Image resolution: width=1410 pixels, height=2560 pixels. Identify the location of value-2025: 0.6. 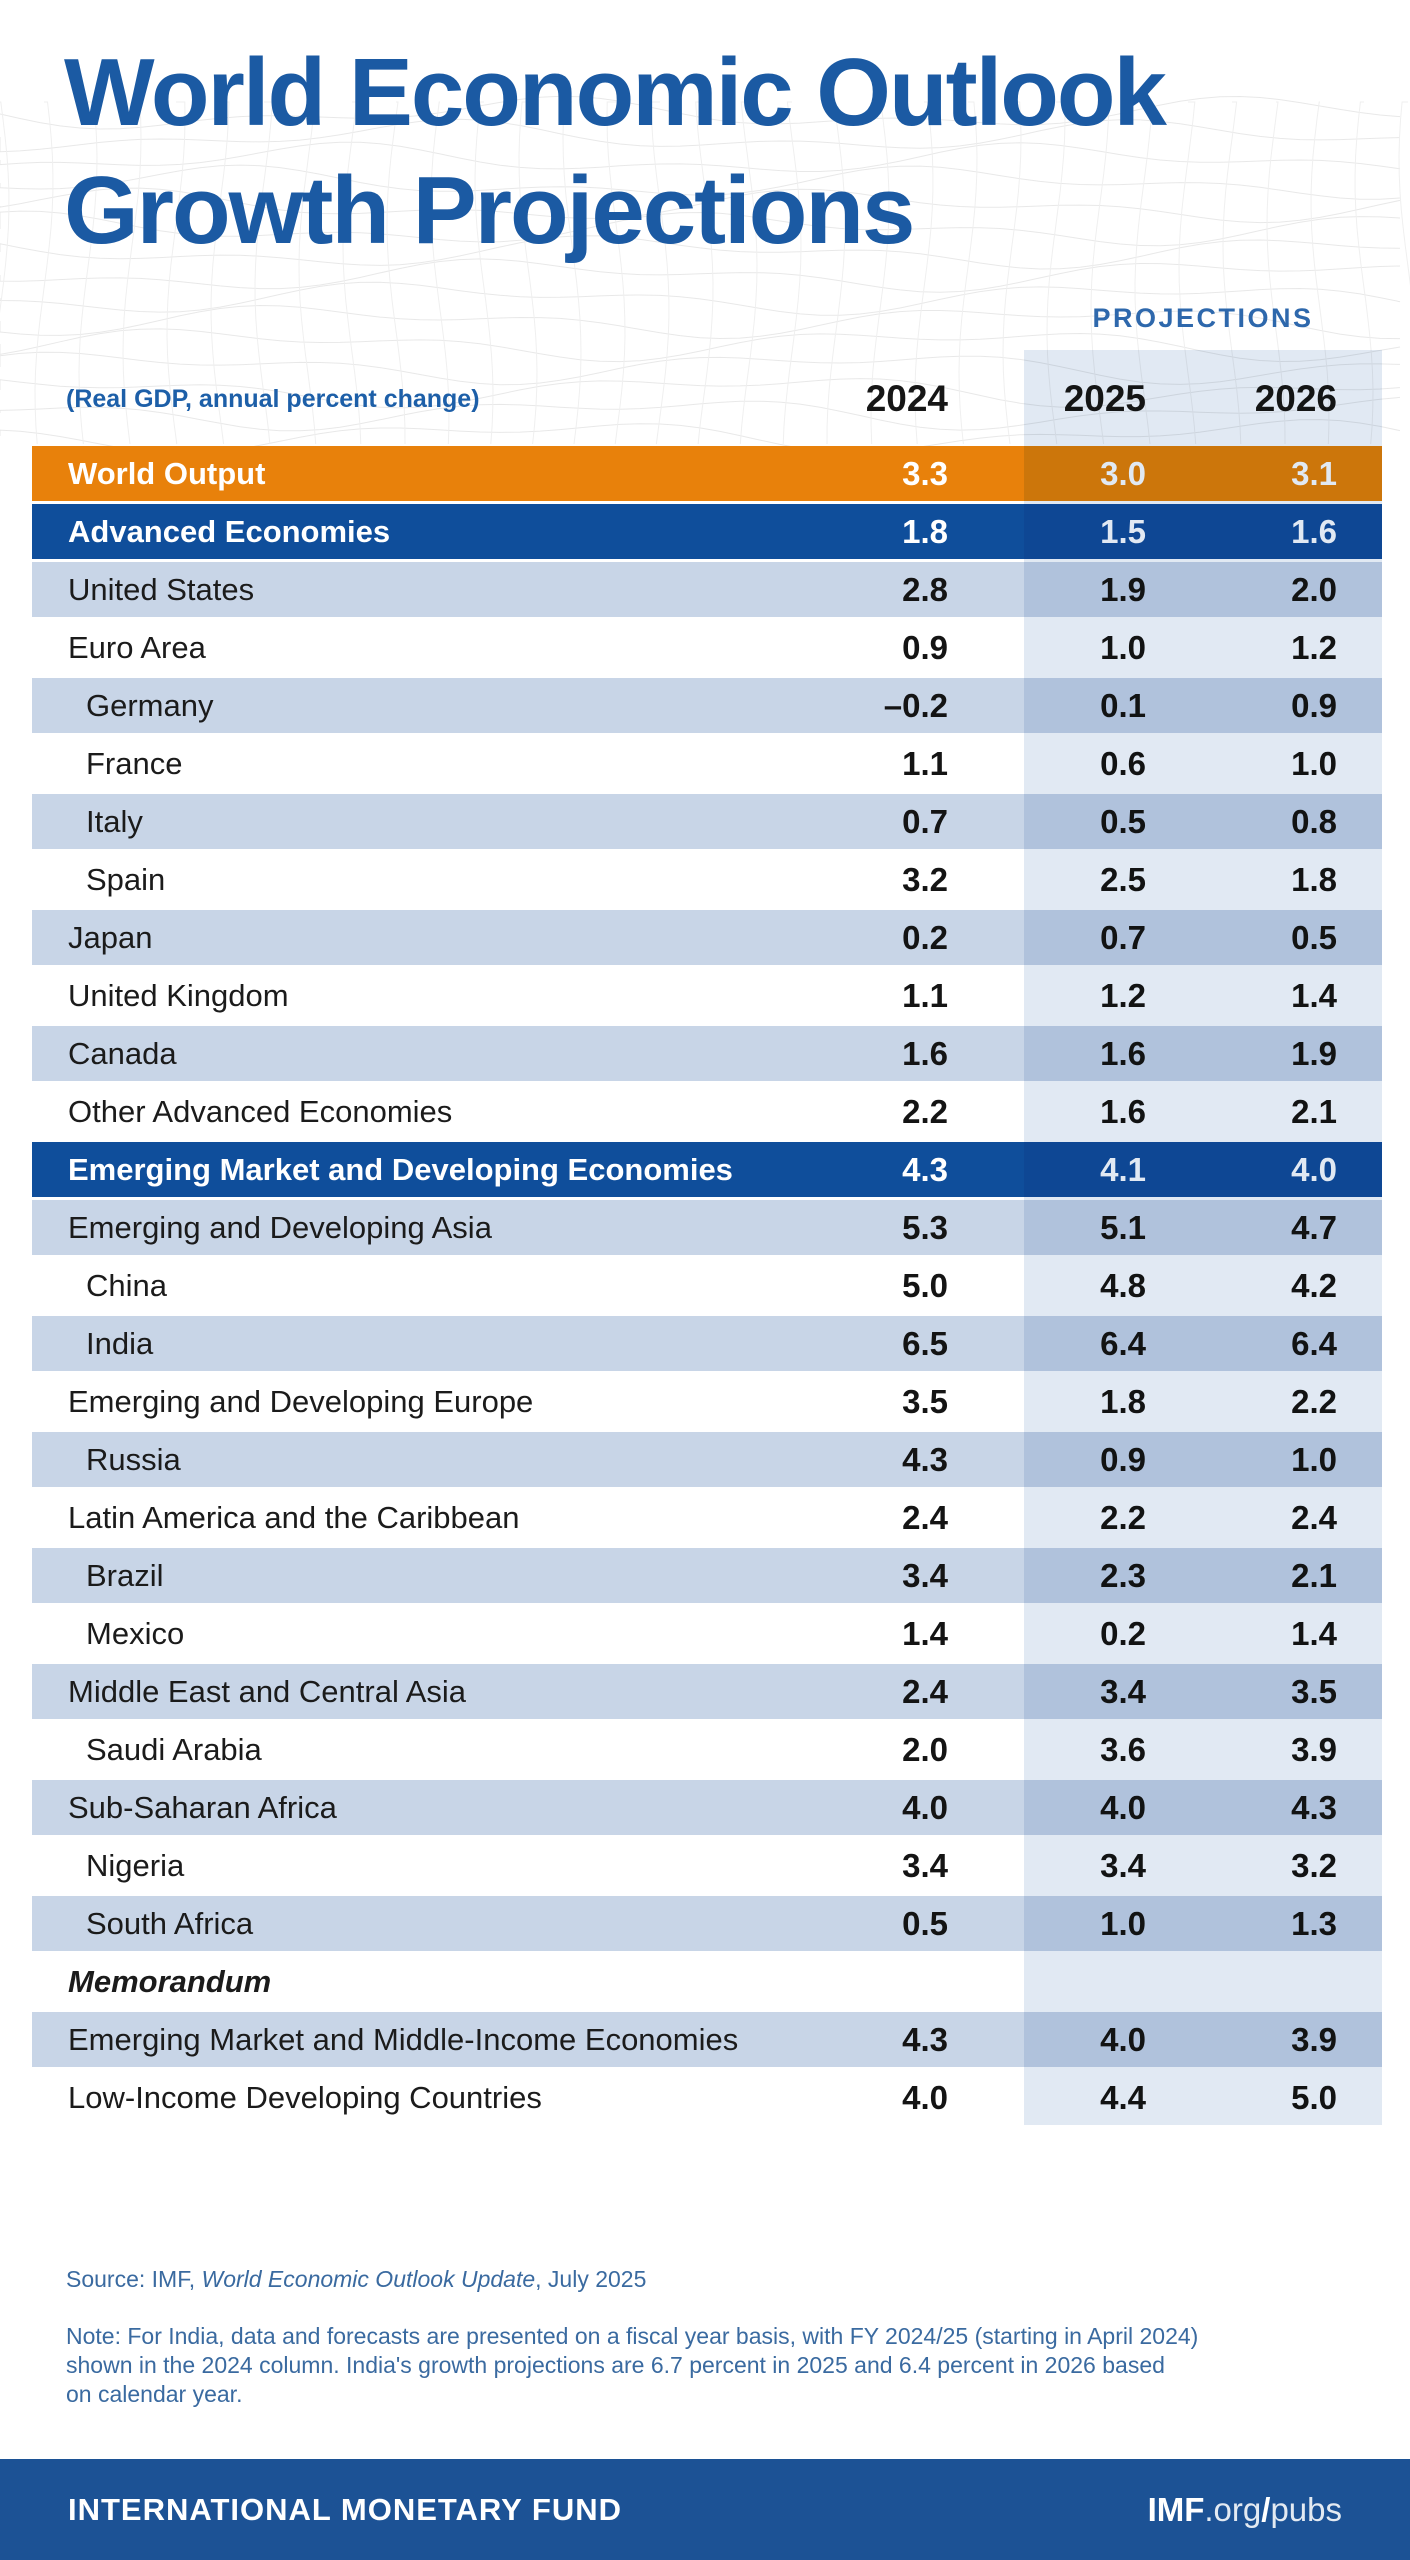
(1123, 763).